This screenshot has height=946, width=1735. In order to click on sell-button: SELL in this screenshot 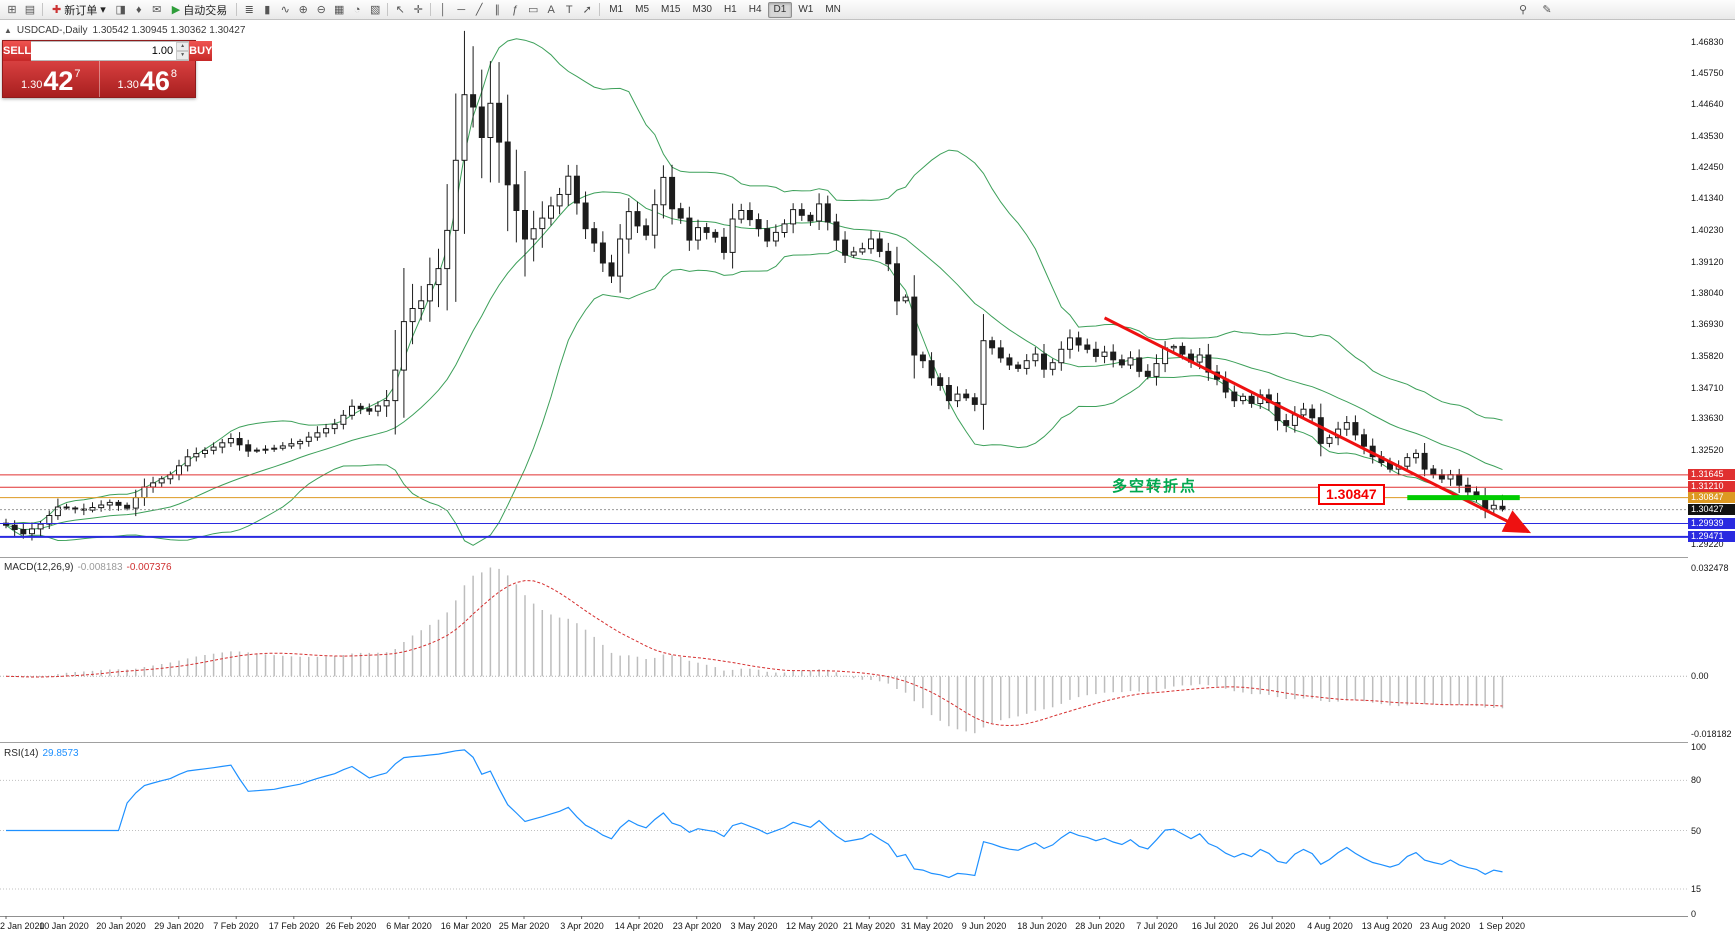, I will do `click(17, 51)`.